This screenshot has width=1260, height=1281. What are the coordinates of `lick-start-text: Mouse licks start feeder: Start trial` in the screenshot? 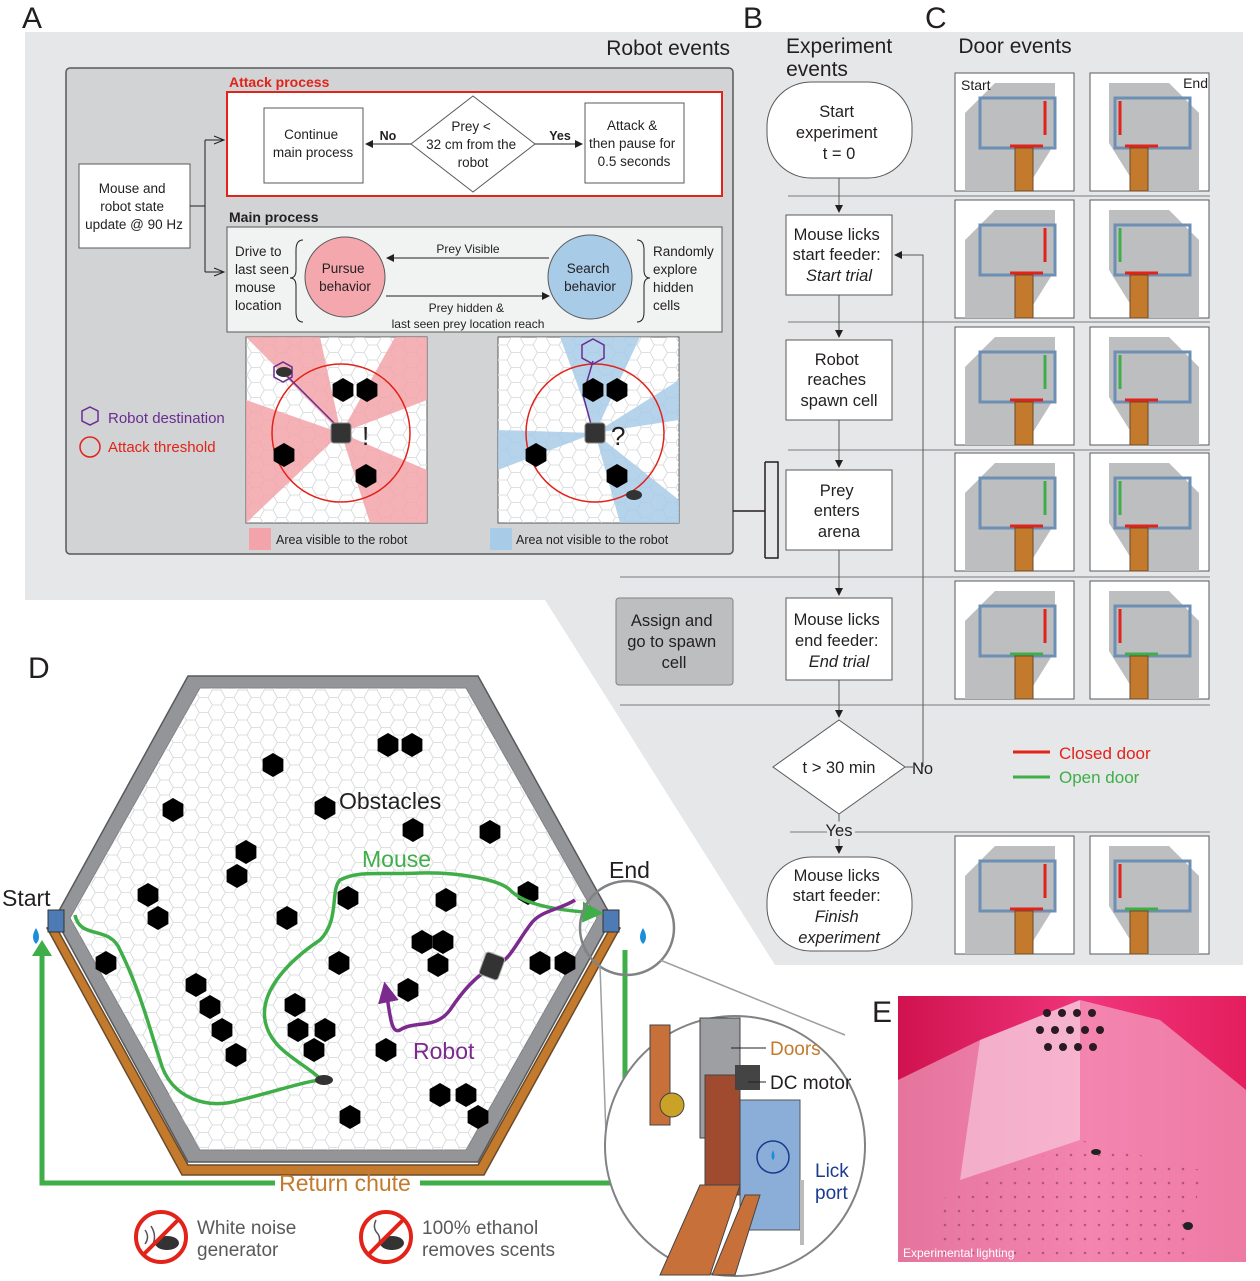 It's located at (839, 255).